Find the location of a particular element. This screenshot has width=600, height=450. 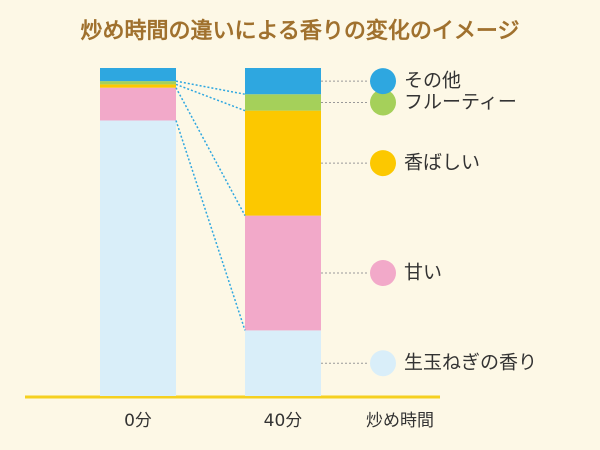

chart-title: 炒め時間の違いによる香りの変化のイメージ is located at coordinates (300, 31).